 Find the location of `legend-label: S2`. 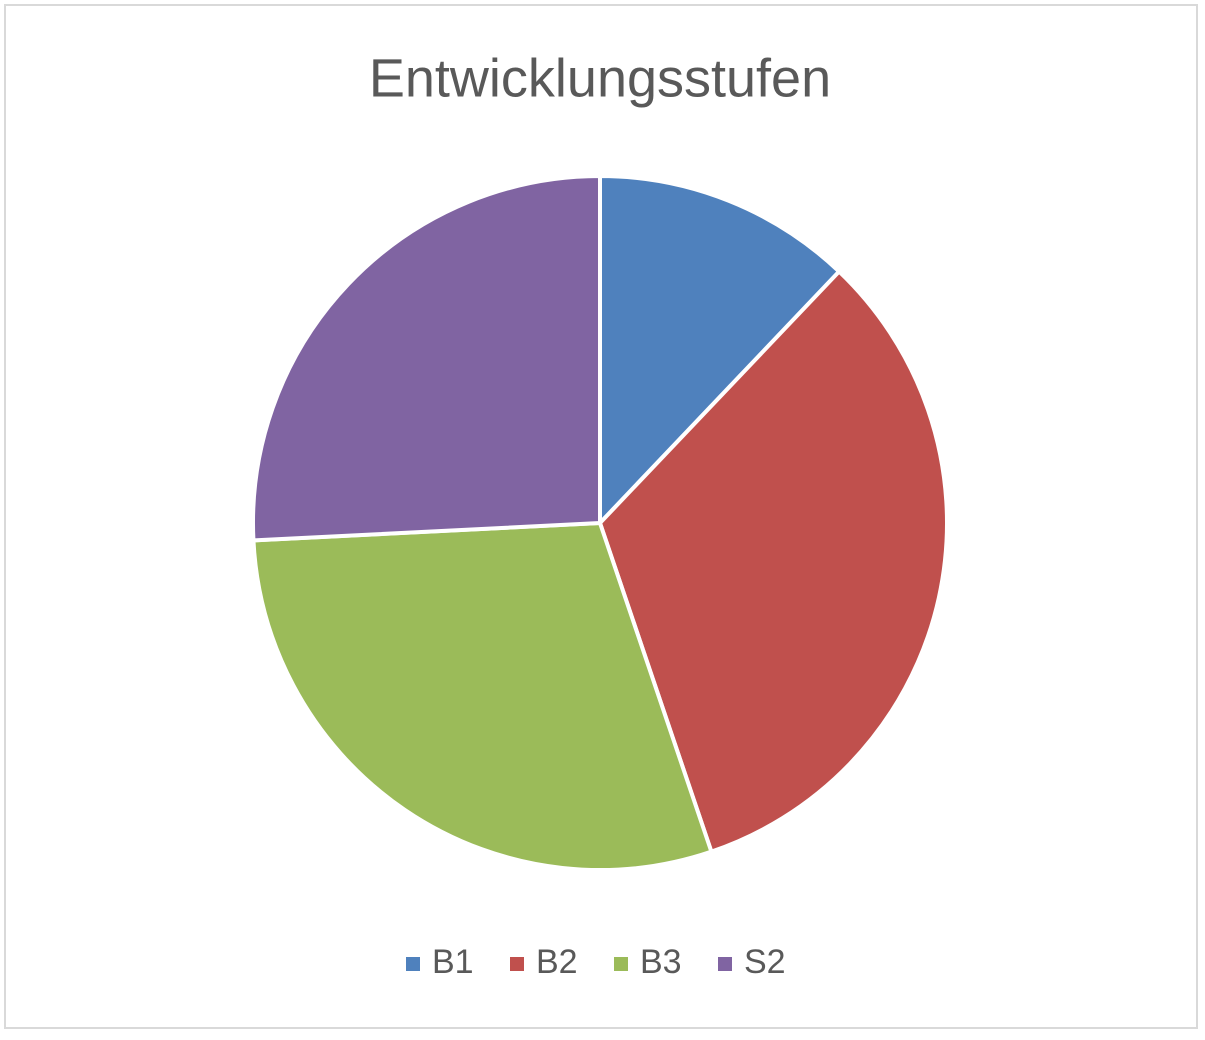

legend-label: S2 is located at coordinates (765, 962).